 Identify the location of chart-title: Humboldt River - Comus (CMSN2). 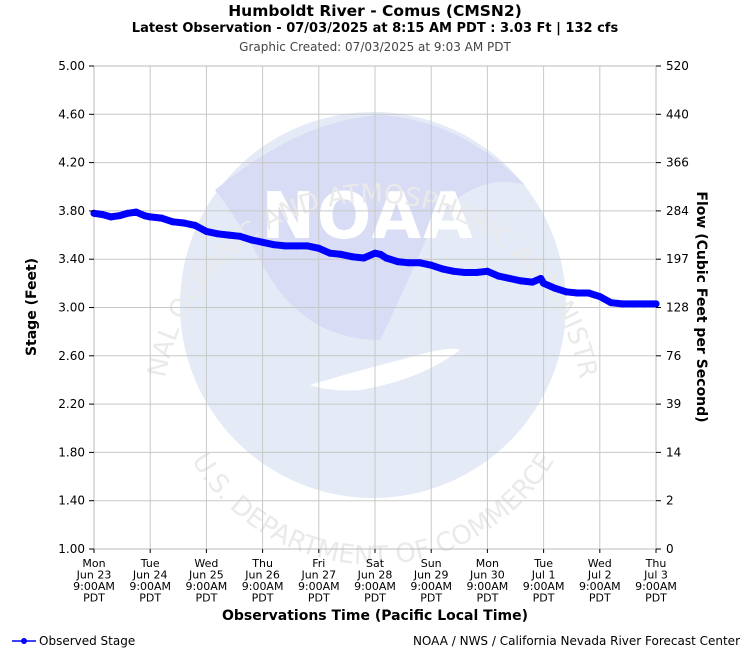
(375, 11).